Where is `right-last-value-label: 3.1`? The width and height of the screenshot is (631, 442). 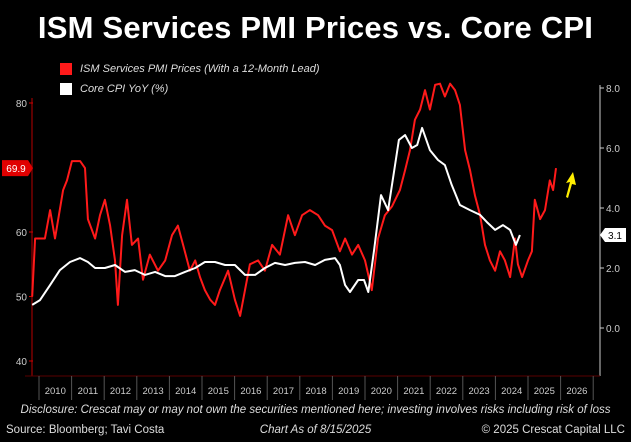
right-last-value-label: 3.1 is located at coordinates (615, 236).